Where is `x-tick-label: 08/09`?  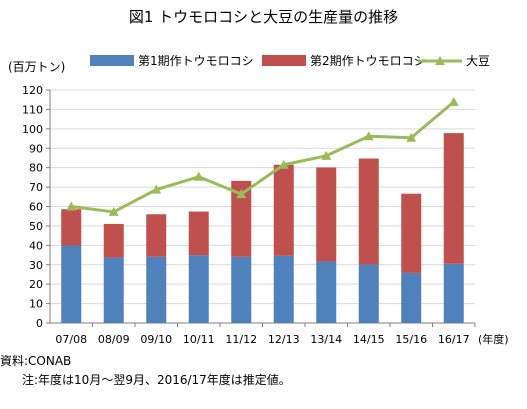
x-tick-label: 08/09 is located at coordinates (114, 339).